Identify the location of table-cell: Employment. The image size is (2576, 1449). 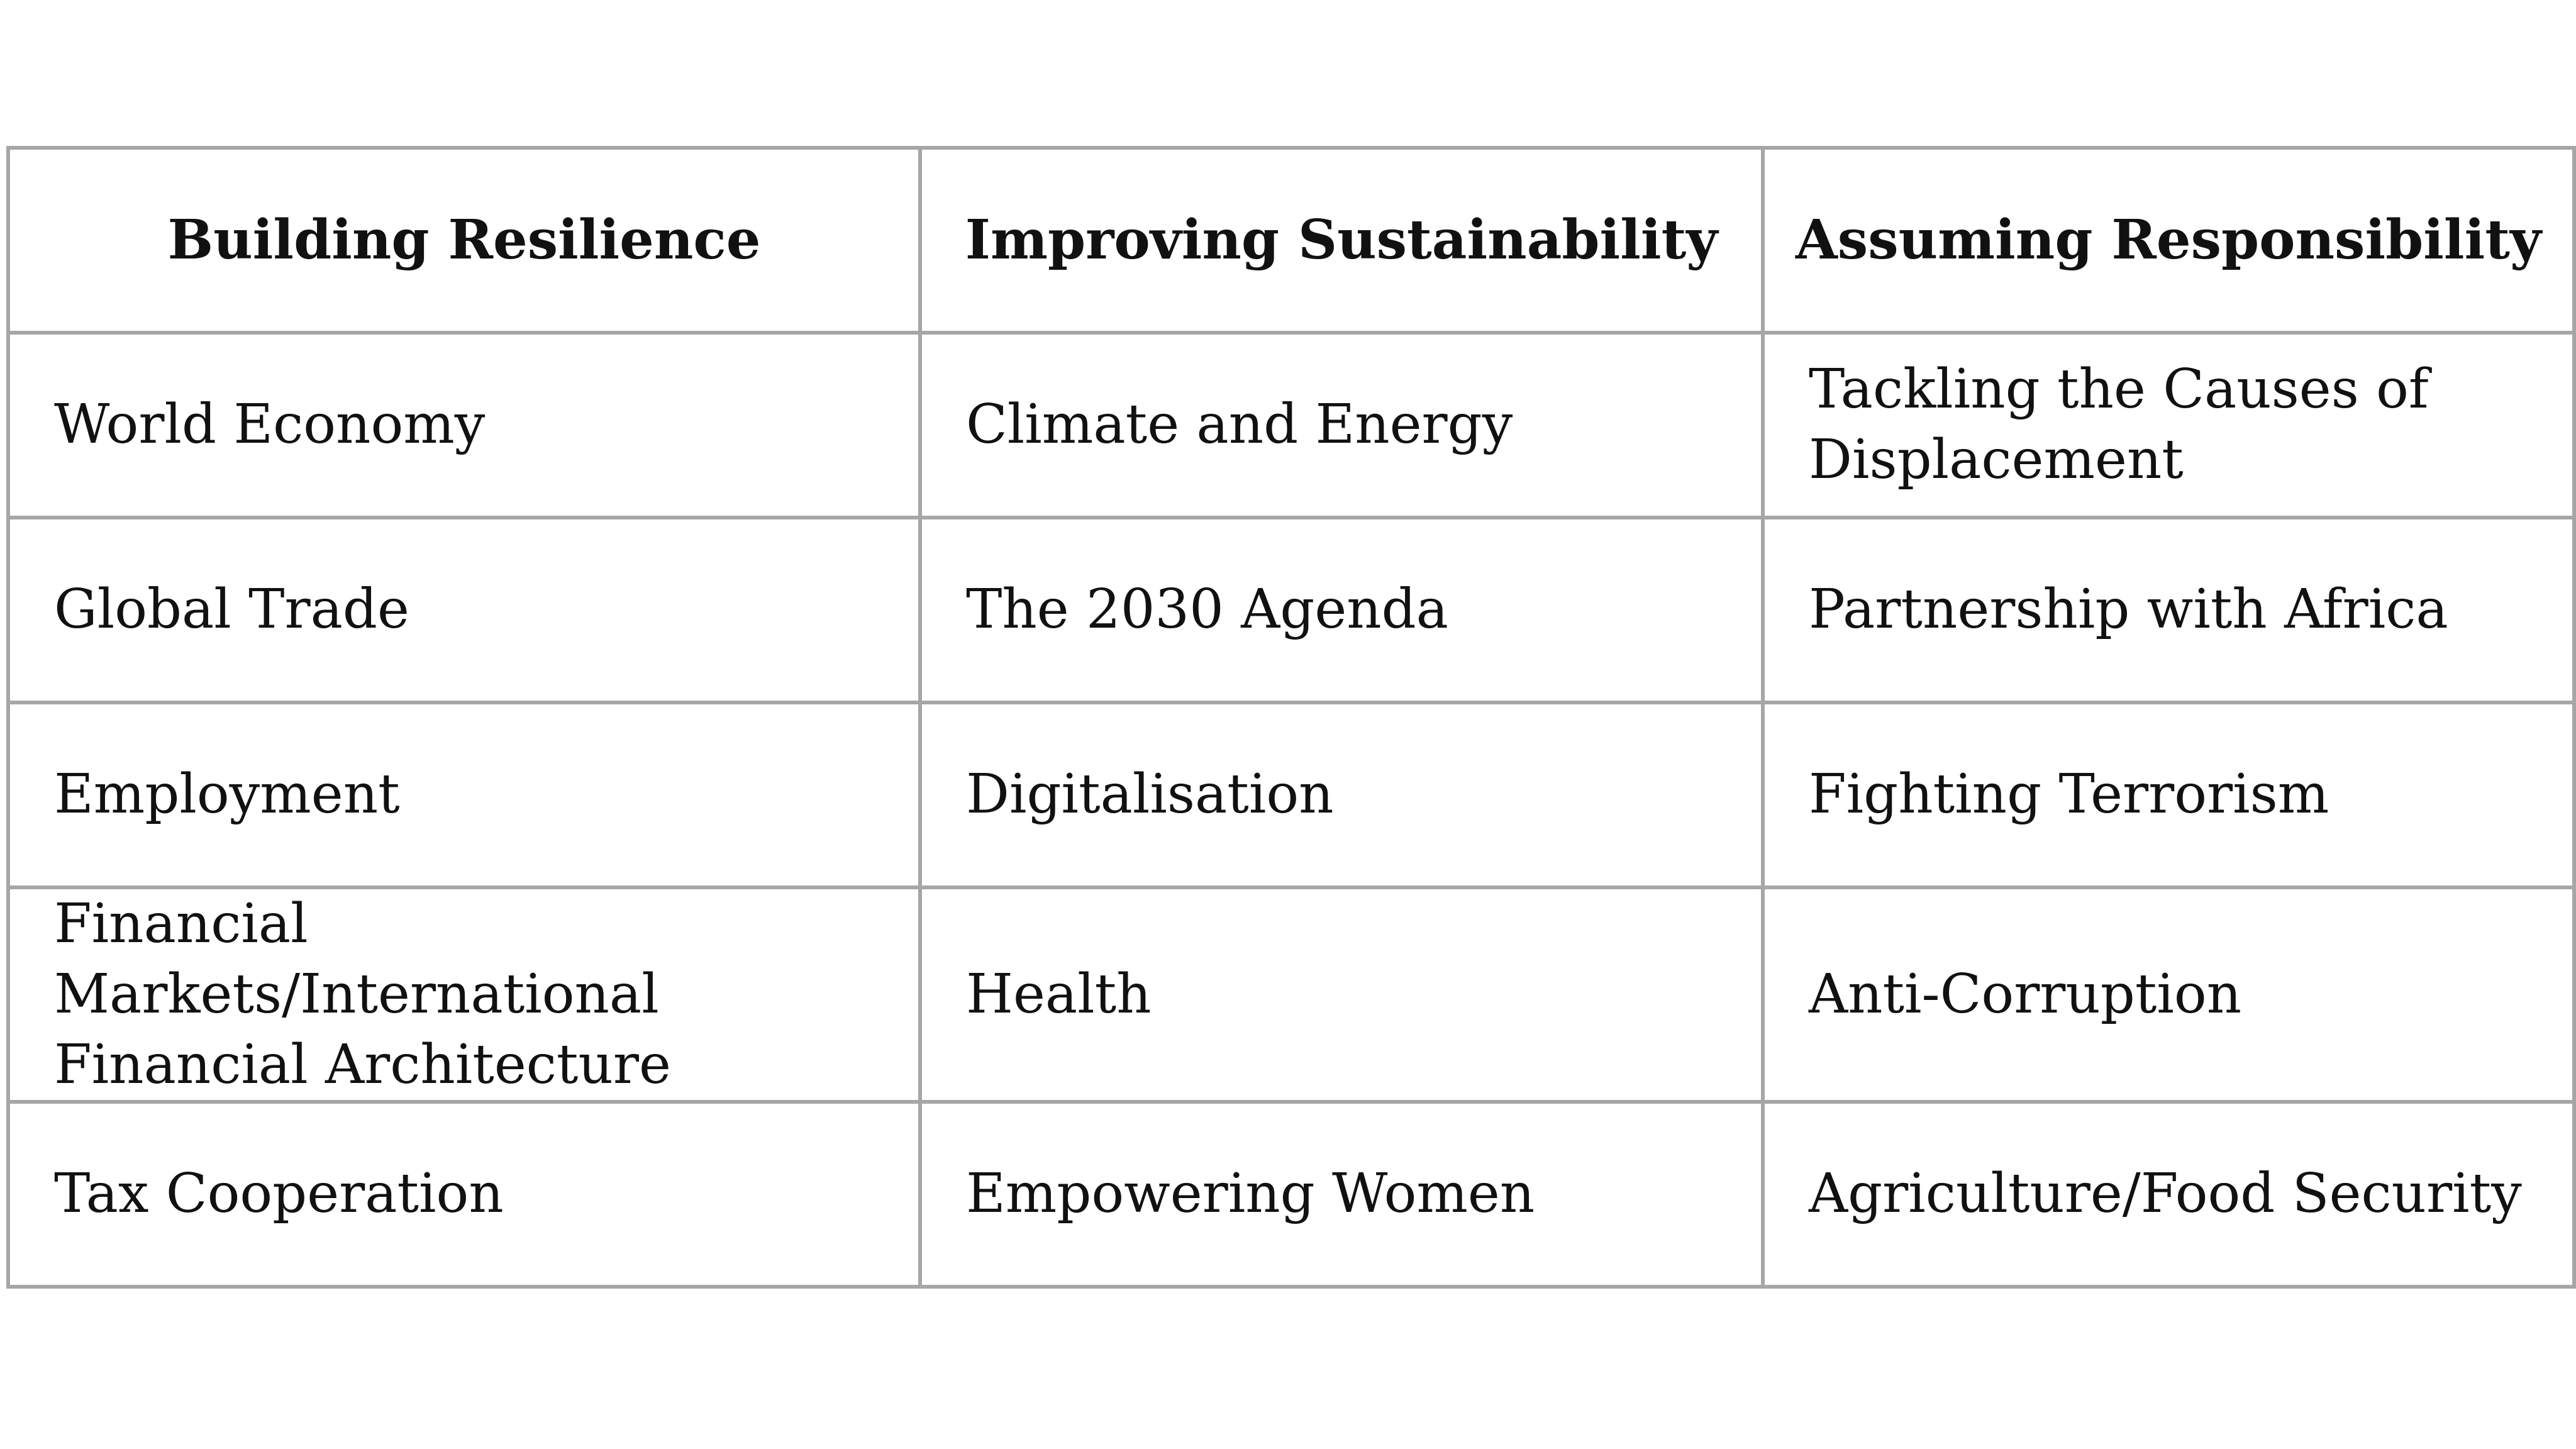
(464, 795).